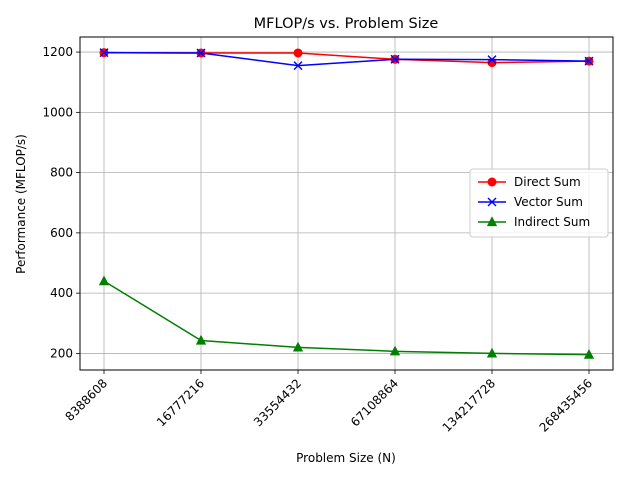  I want to click on y-tick-label: 1200, so click(57, 52).